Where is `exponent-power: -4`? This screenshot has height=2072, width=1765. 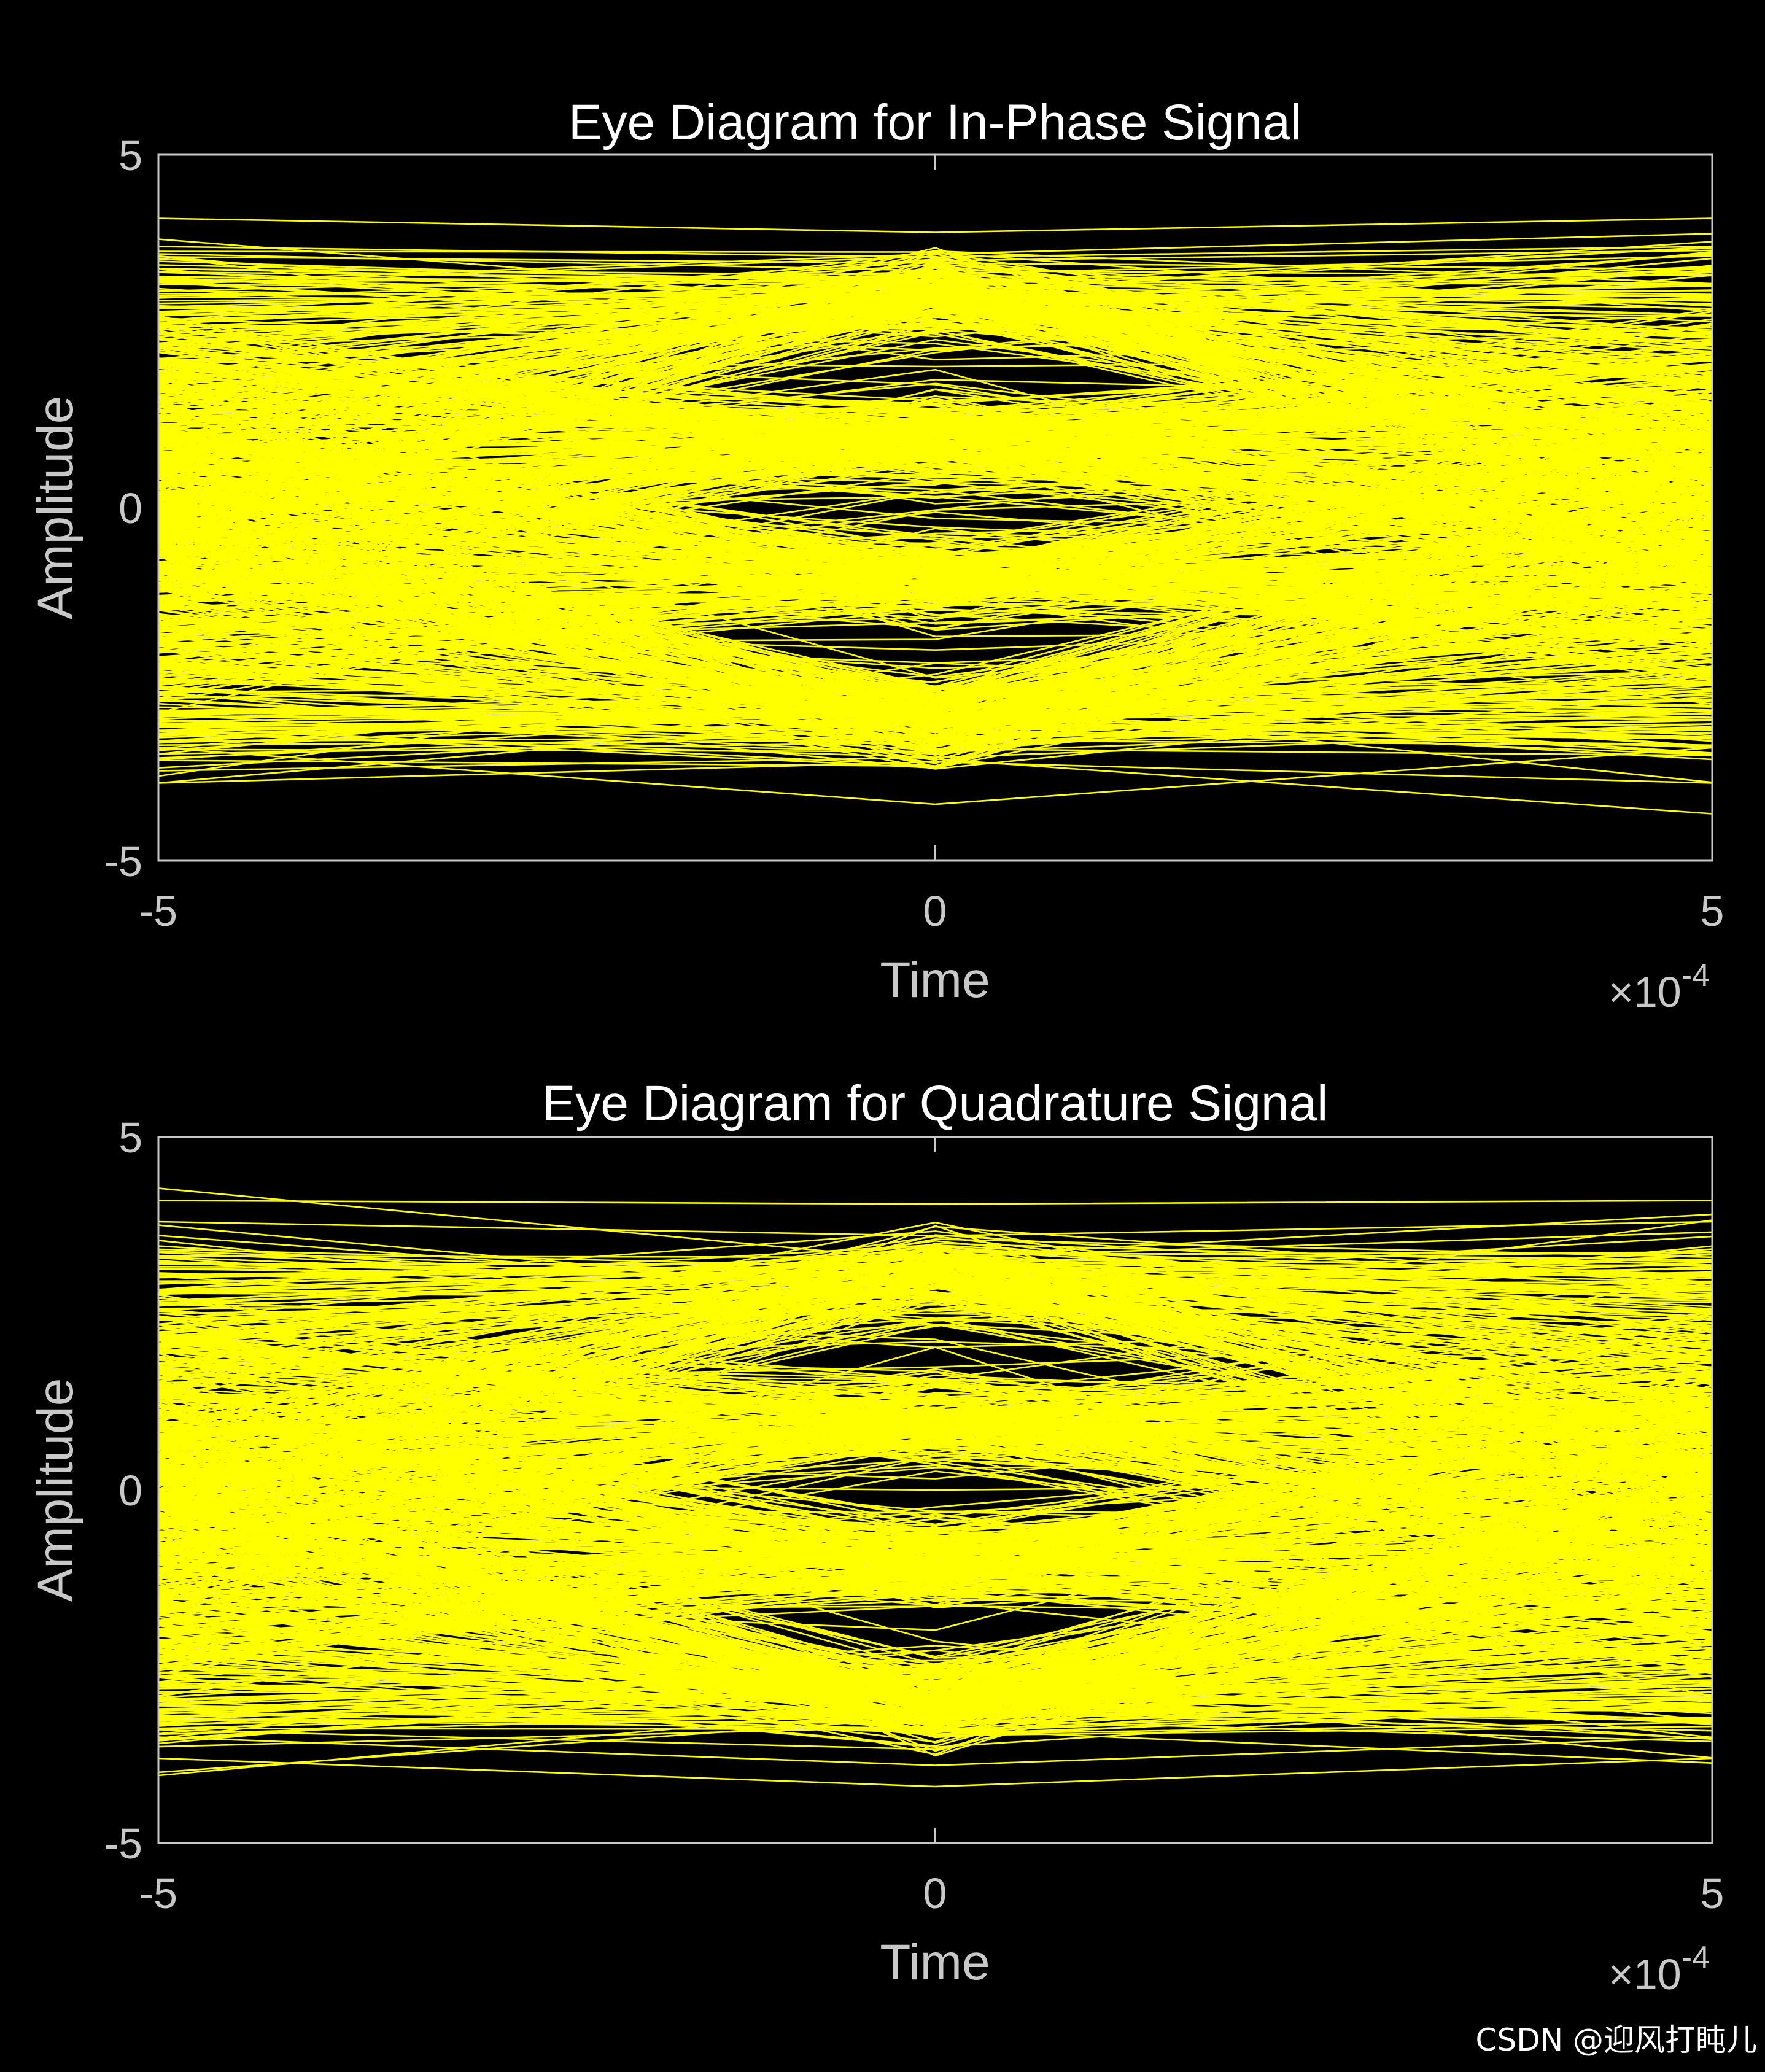
exponent-power: -4 is located at coordinates (1696, 1958).